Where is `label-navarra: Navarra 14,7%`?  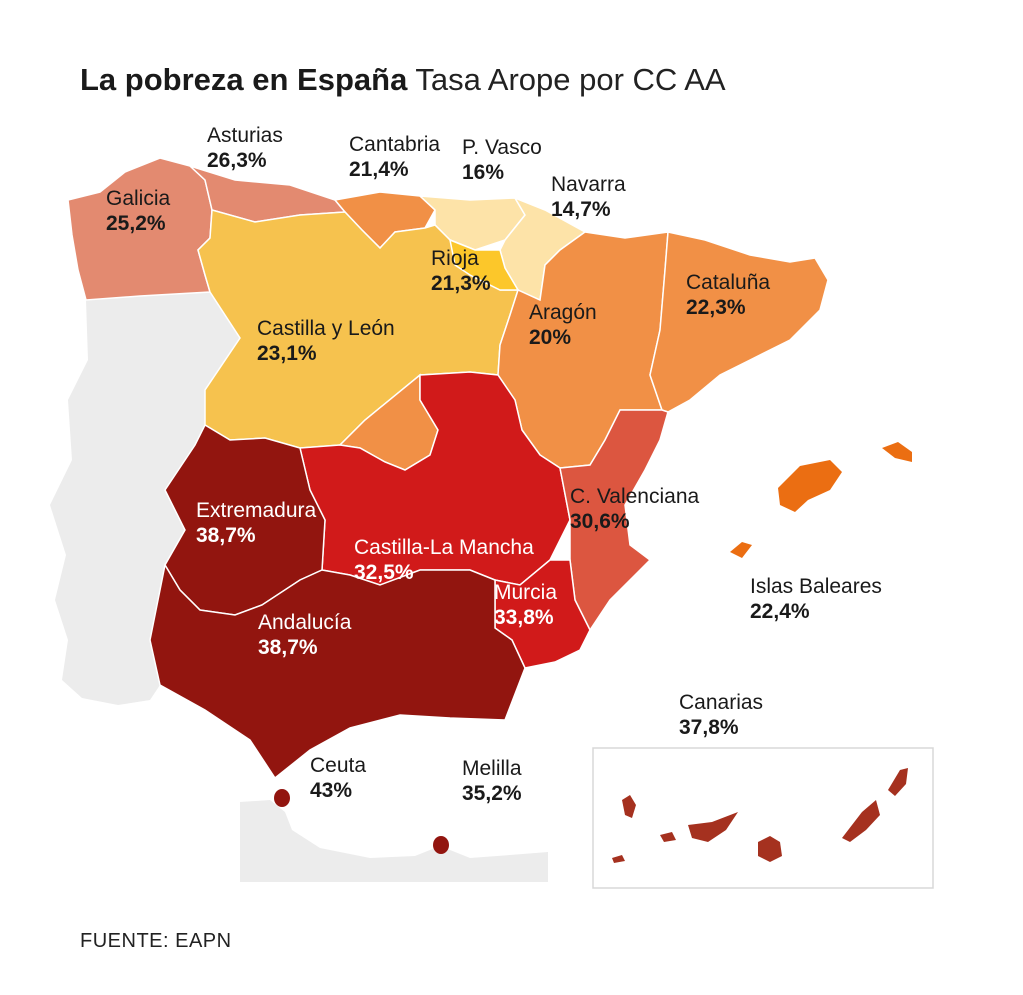 label-navarra: Navarra 14,7% is located at coordinates (588, 197).